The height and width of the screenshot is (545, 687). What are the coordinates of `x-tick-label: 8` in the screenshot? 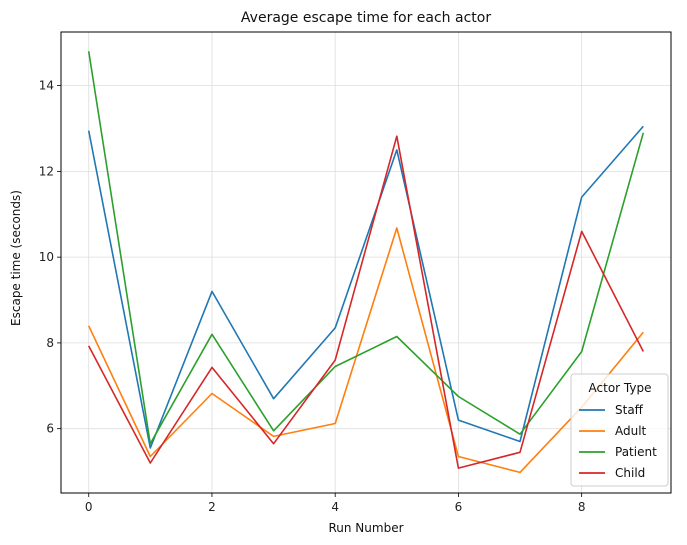 It's located at (582, 507).